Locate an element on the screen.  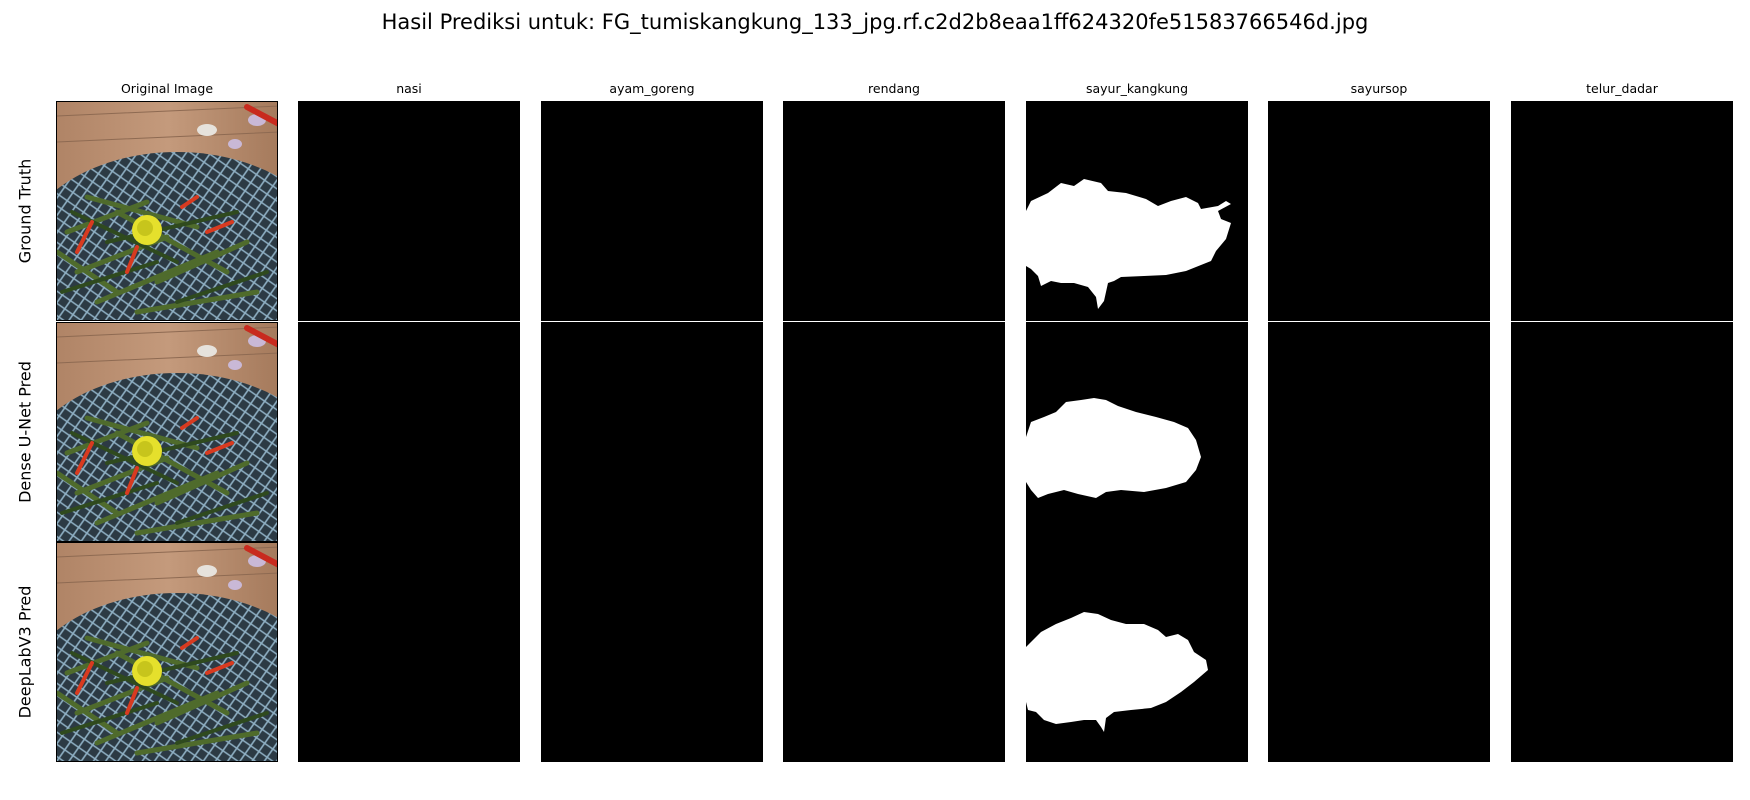
column-title-sayur-kangkung: sayur_kangkung is located at coordinates (1137, 88).